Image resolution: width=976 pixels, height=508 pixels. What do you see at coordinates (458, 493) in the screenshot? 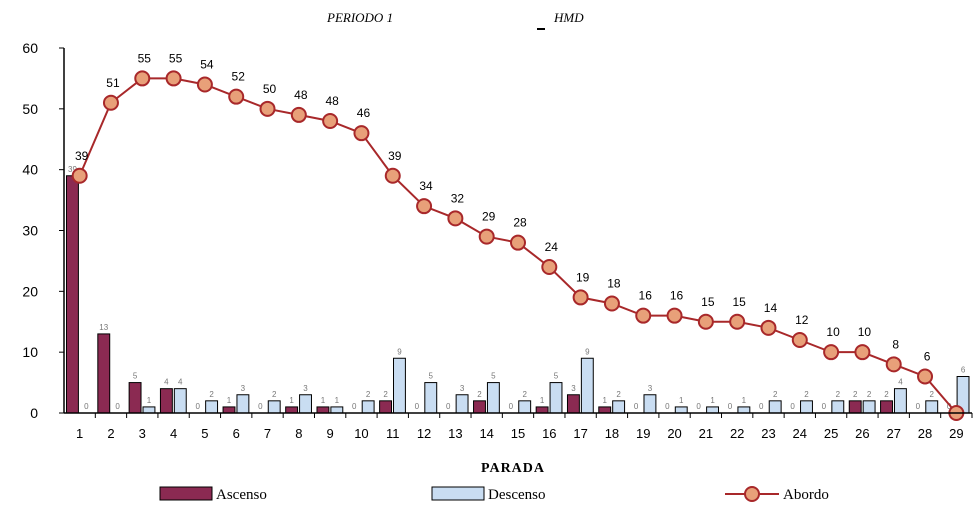
I see `legend-descenso-swatch` at bounding box center [458, 493].